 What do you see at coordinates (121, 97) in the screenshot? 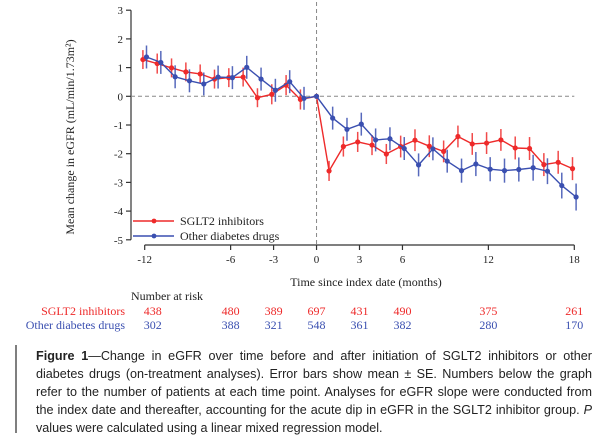
I see `y-tick-label: 0` at bounding box center [121, 97].